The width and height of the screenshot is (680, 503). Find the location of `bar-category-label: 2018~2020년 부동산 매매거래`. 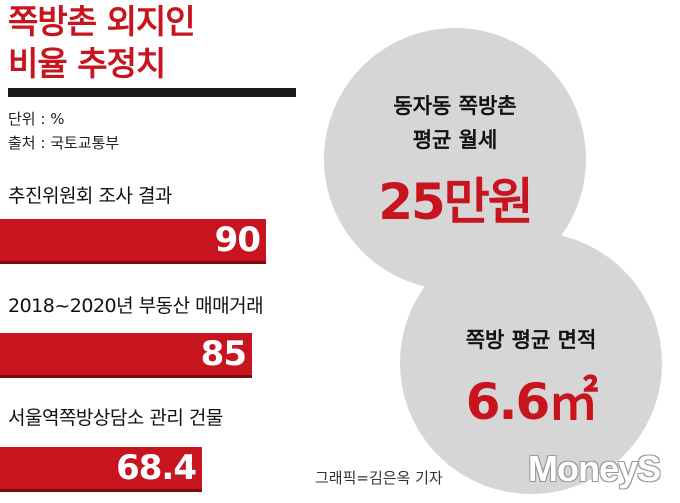

bar-category-label: 2018~2020년 부동산 매매거래 is located at coordinates (136, 306).